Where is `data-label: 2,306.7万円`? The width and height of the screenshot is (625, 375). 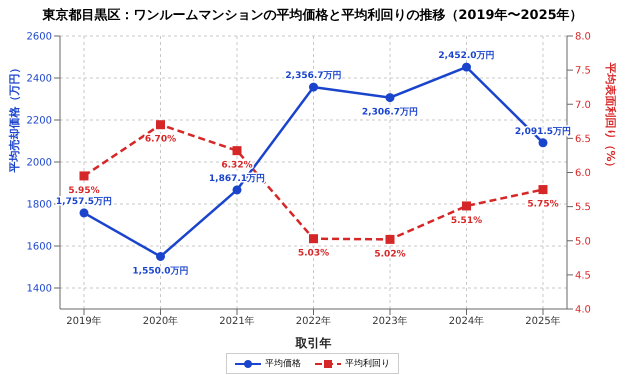
data-label: 2,306.7万円 is located at coordinates (390, 112).